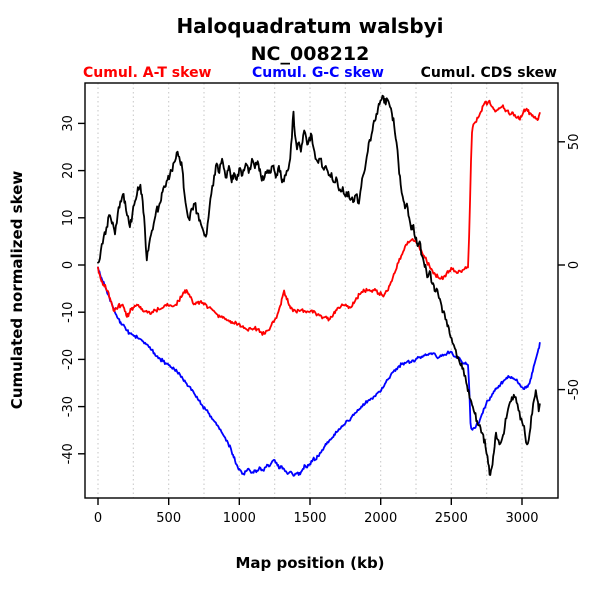  Describe the element at coordinates (489, 73) in the screenshot. I see `legend-cds-skew: Cumul. CDS skew` at that location.